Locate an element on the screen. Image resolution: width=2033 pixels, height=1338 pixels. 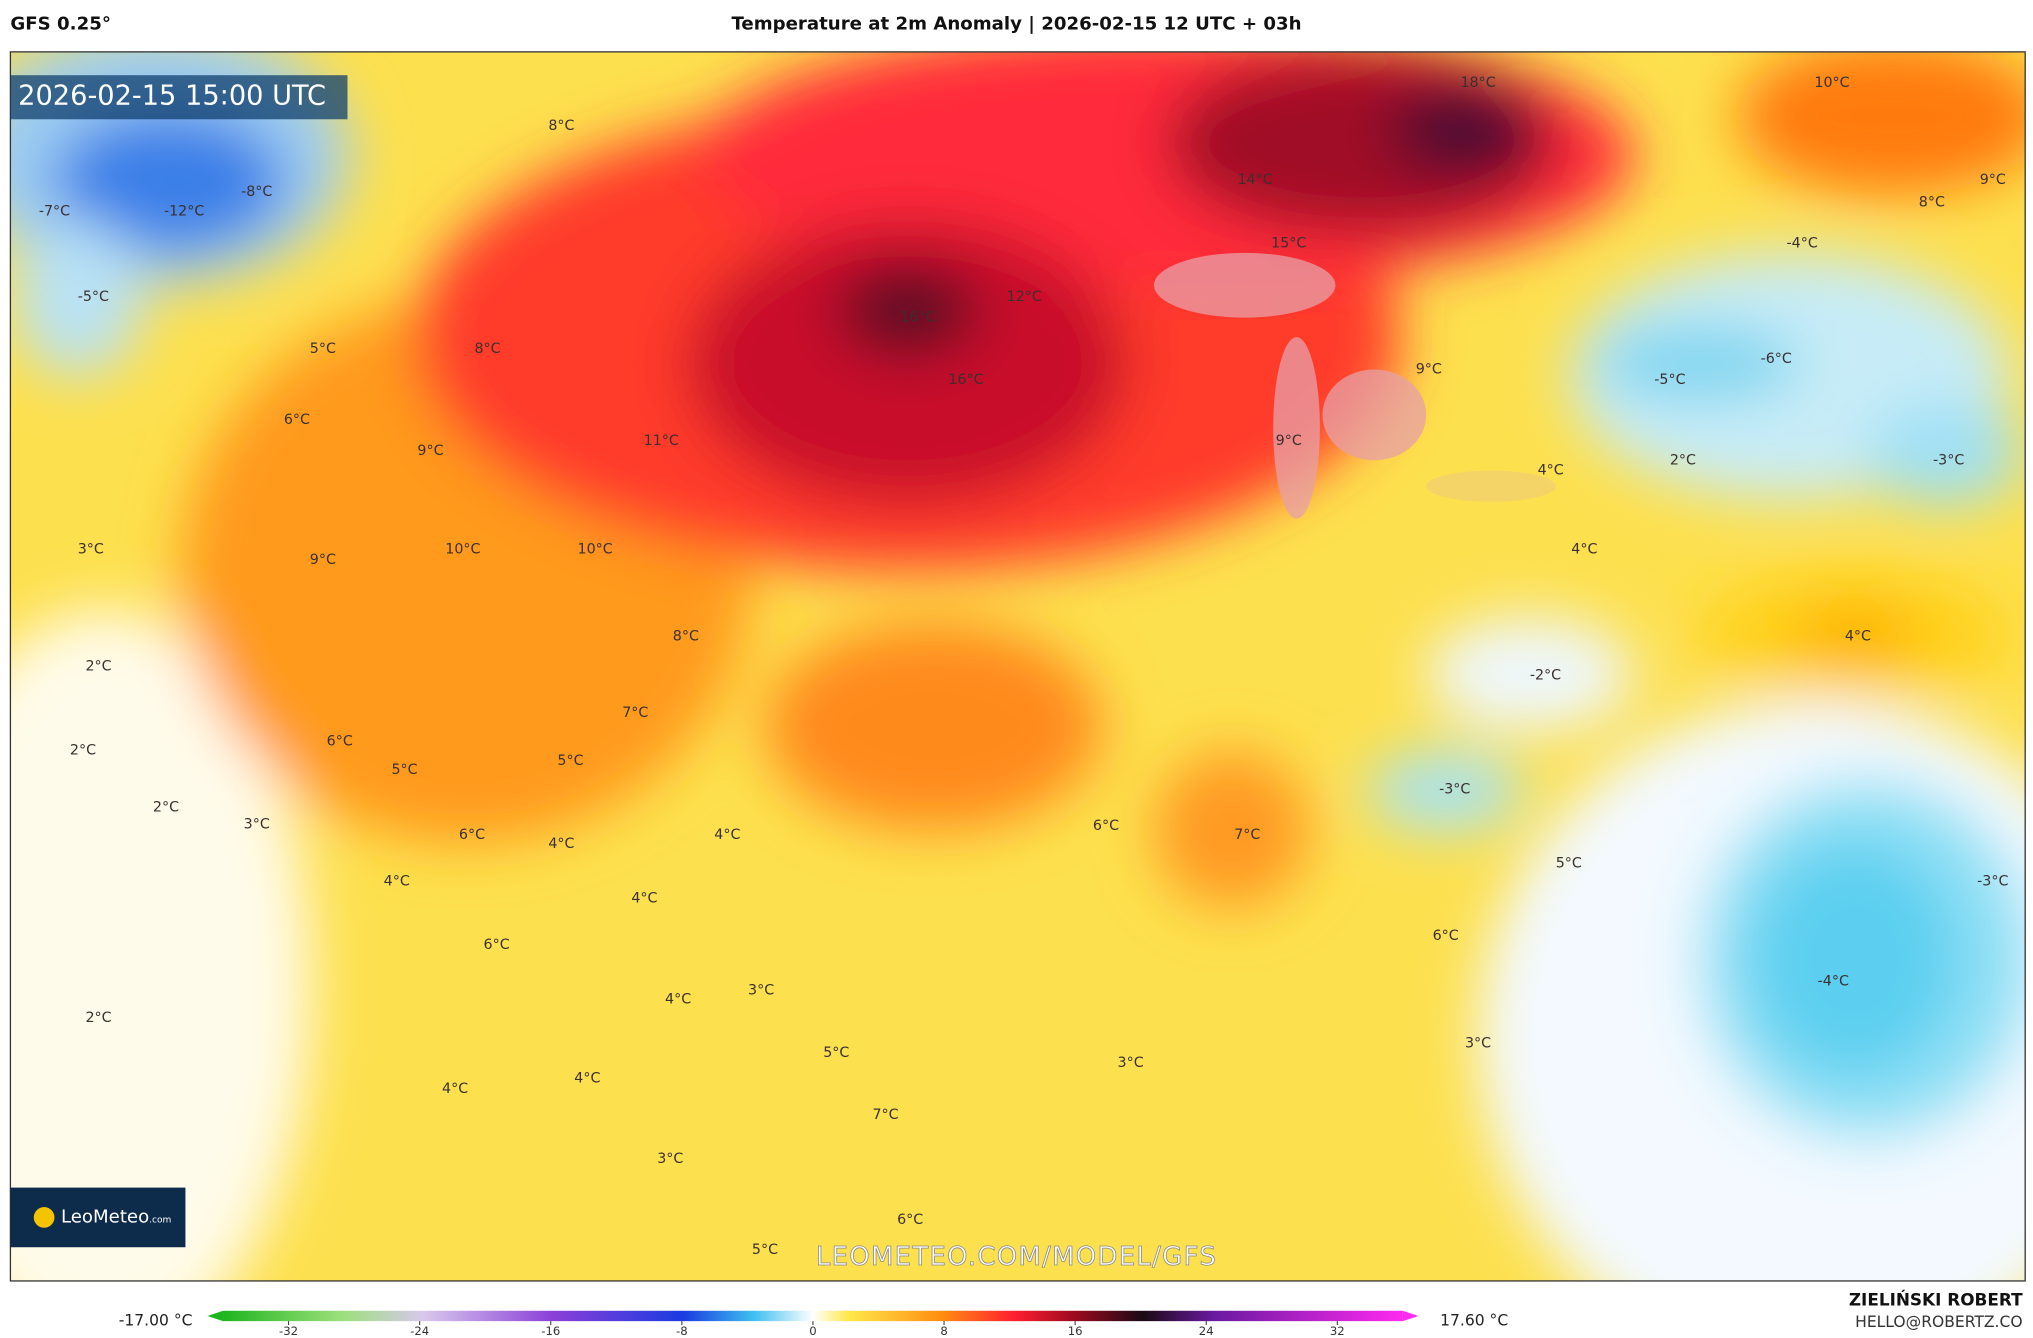
temperature-label: -6°C is located at coordinates (1776, 359).